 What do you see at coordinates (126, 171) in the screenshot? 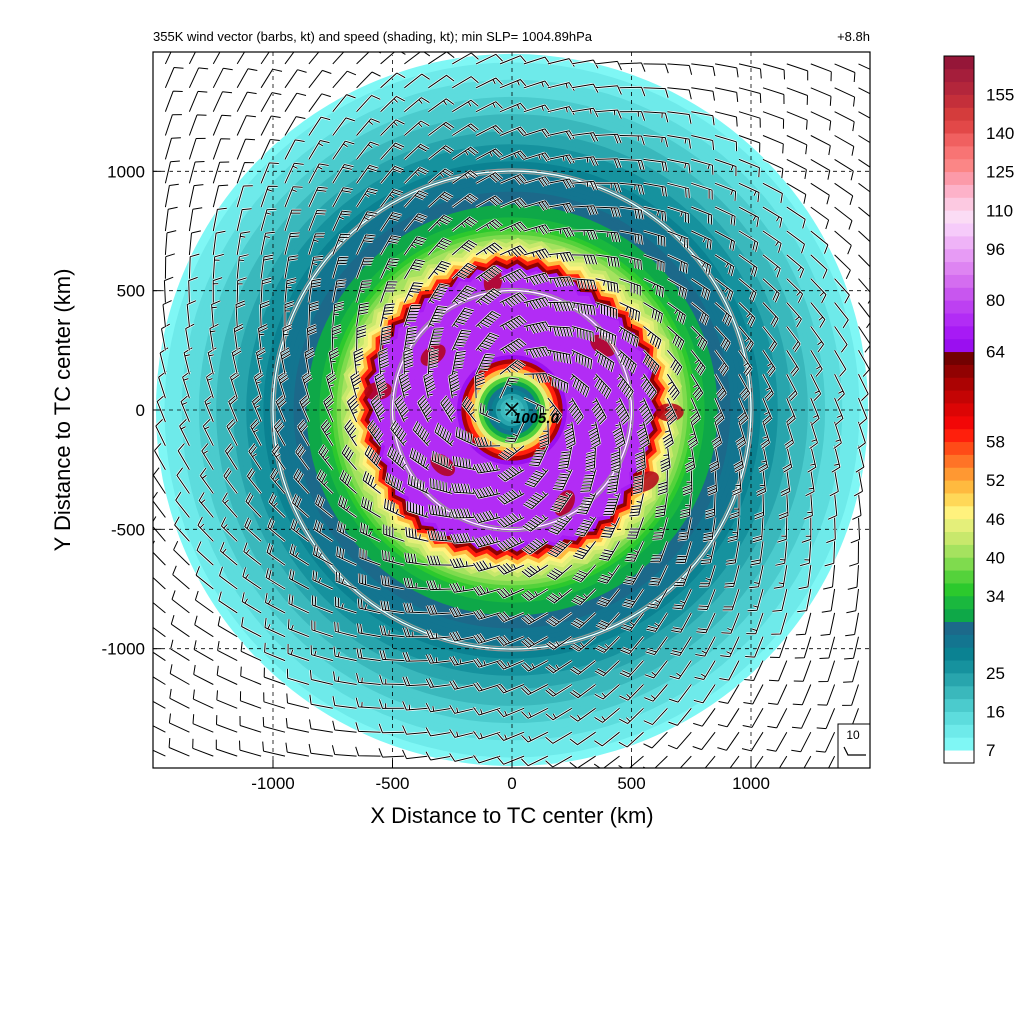
I see `y-tick-label: 1000` at bounding box center [126, 171].